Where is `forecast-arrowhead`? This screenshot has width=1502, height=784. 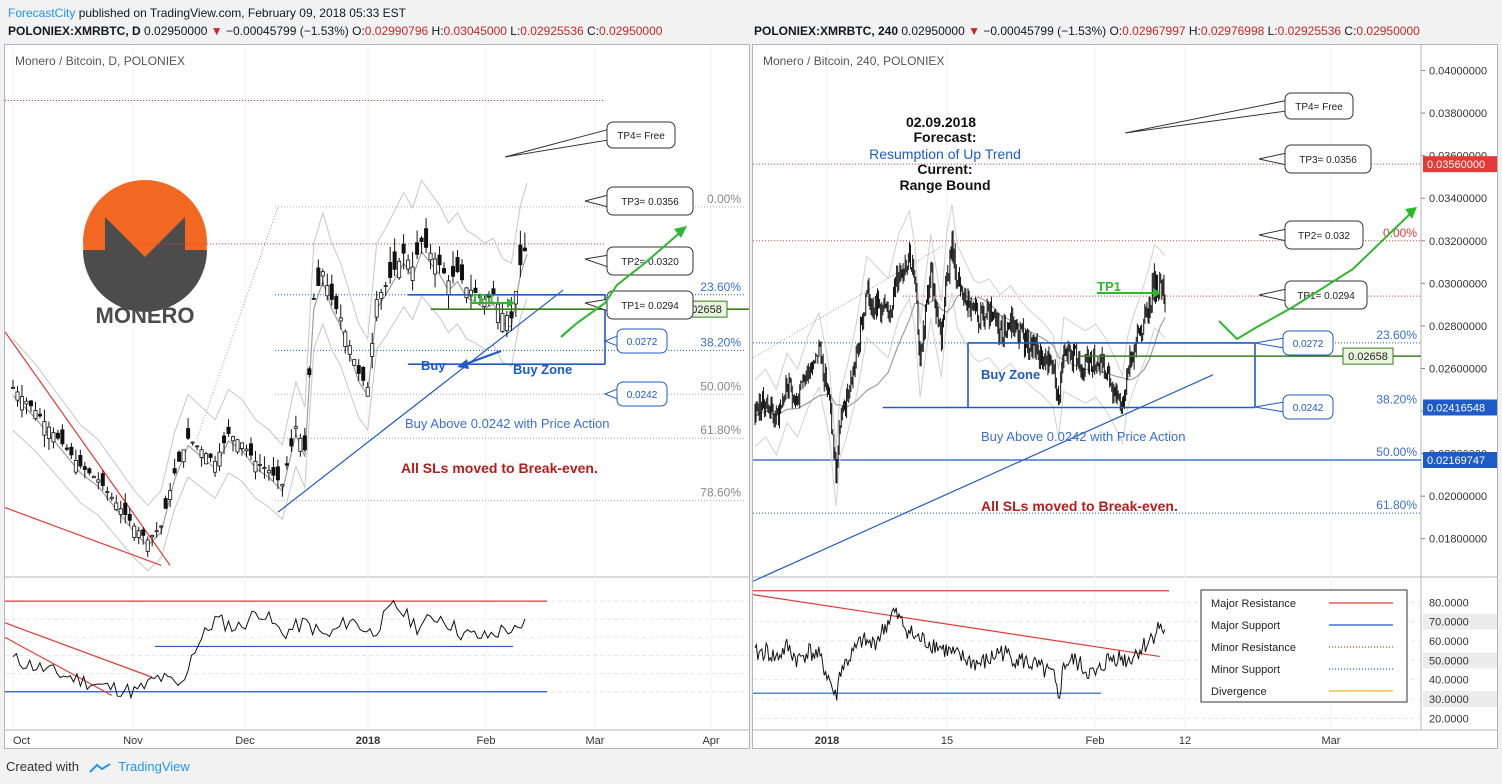
forecast-arrowhead is located at coordinates (1411, 213).